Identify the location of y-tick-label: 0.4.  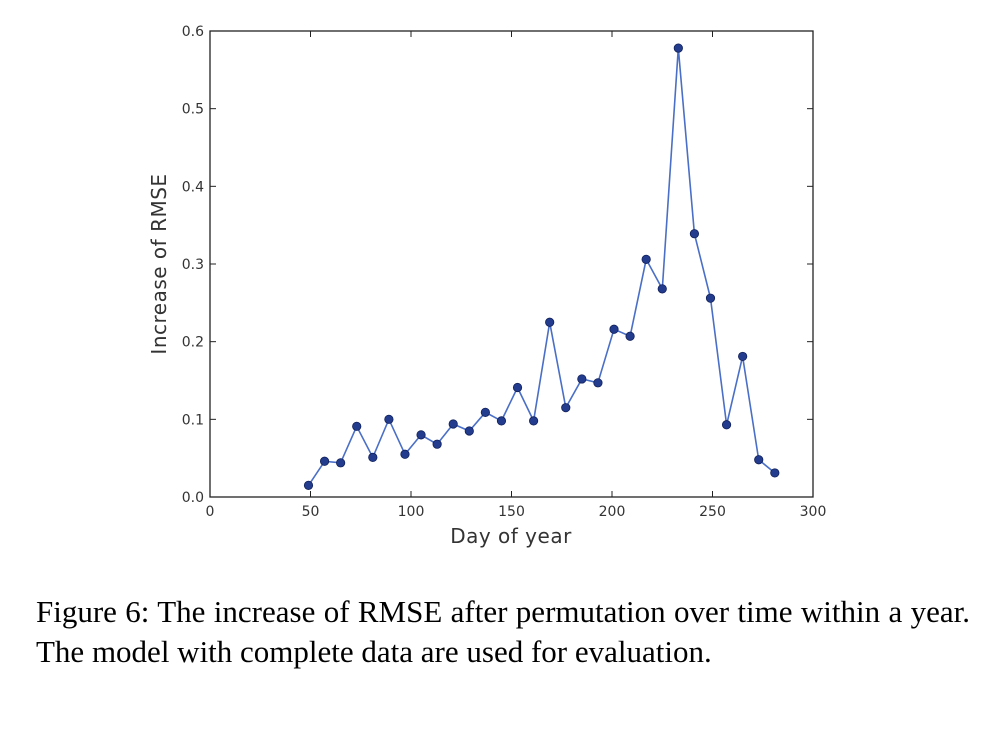
(193, 187).